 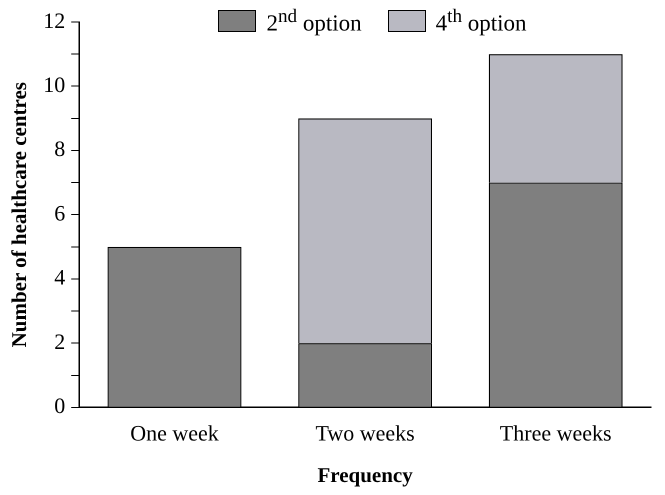 What do you see at coordinates (19, 215) in the screenshot?
I see `y-axis-title: Number of healthcare centres` at bounding box center [19, 215].